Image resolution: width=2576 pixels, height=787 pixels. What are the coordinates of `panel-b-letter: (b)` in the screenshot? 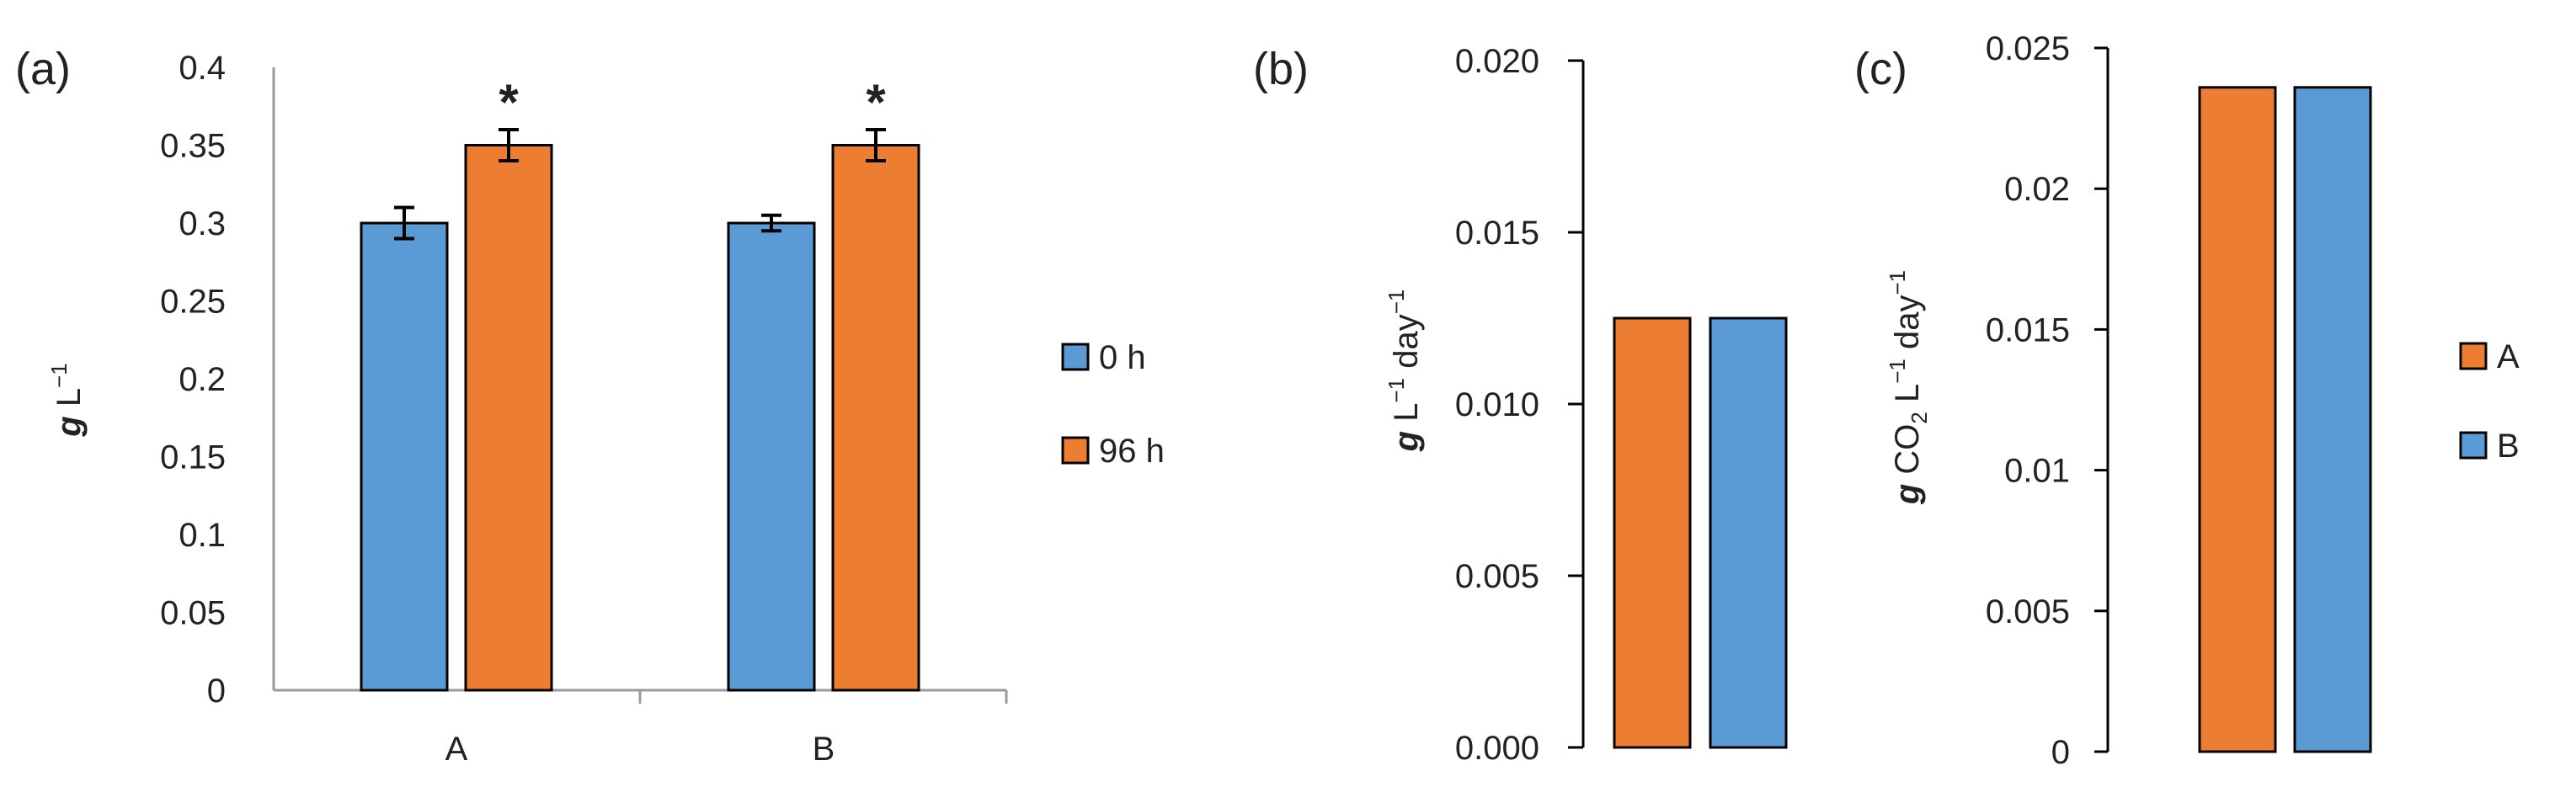 It's located at (1281, 69).